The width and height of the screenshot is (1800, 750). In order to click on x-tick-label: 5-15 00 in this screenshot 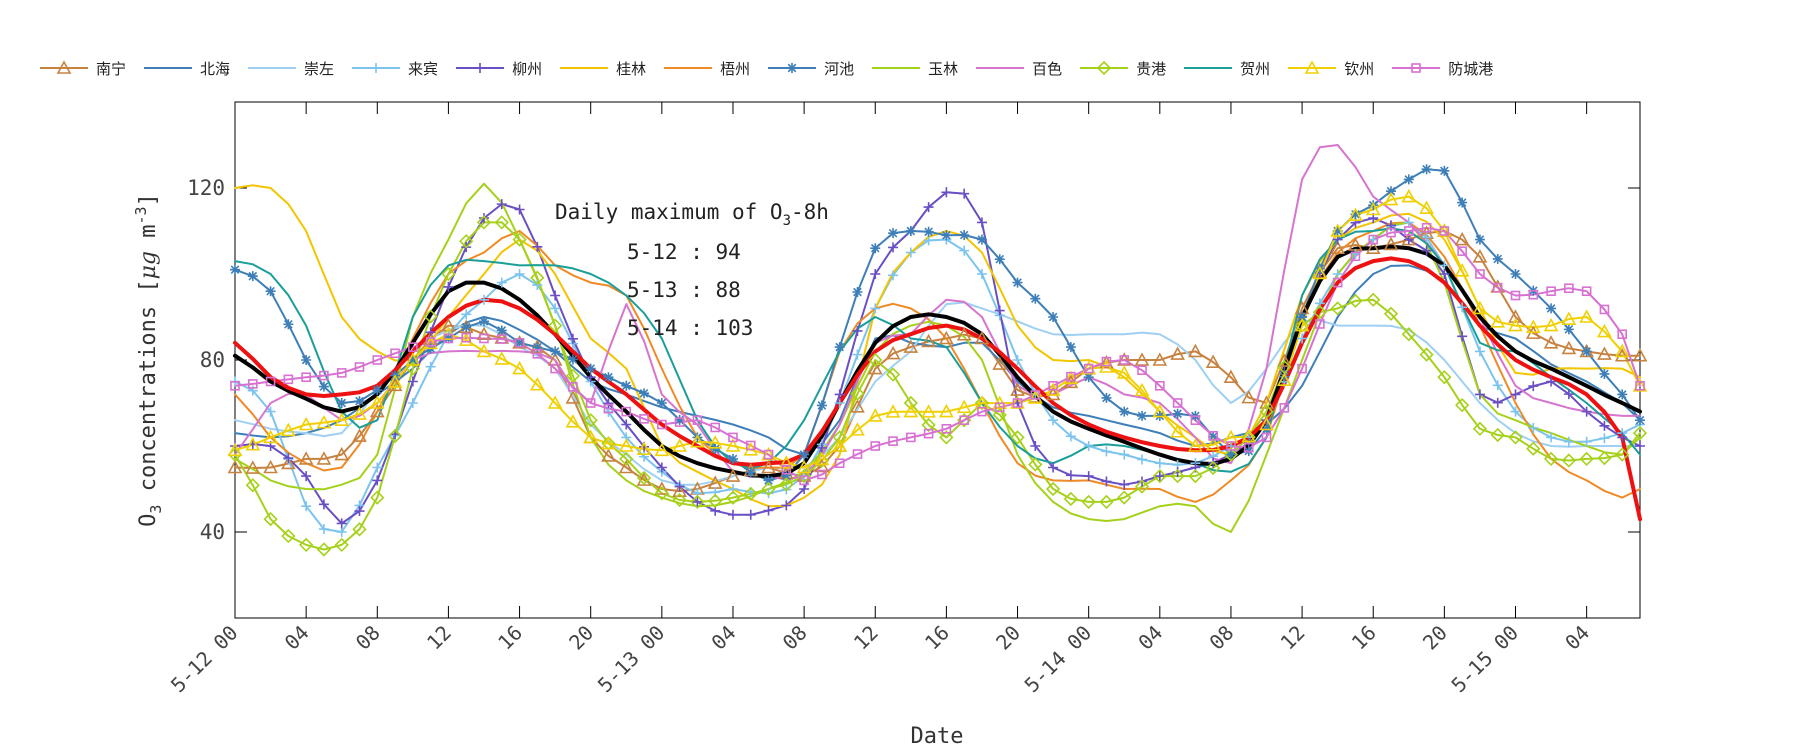, I will do `click(1484, 659)`.